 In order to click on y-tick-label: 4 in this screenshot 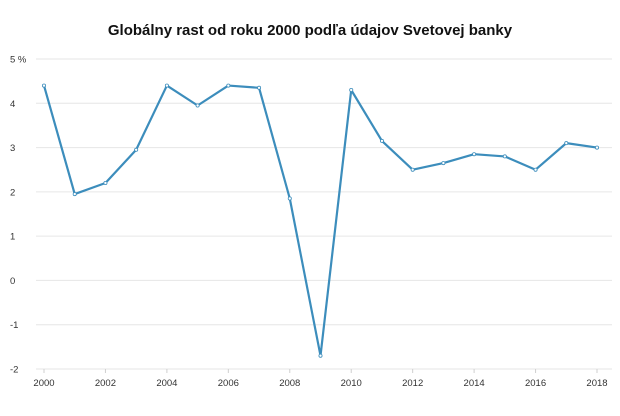, I will do `click(12, 104)`.